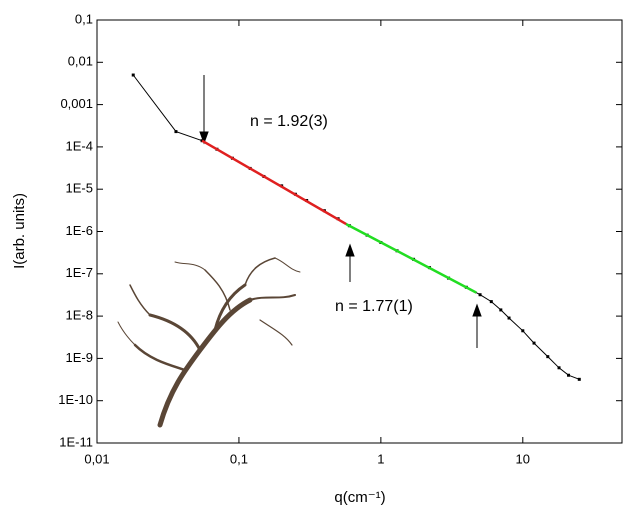 Image resolution: width=626 pixels, height=512 pixels. I want to click on y-tick-label: 1E-6, so click(79, 230).